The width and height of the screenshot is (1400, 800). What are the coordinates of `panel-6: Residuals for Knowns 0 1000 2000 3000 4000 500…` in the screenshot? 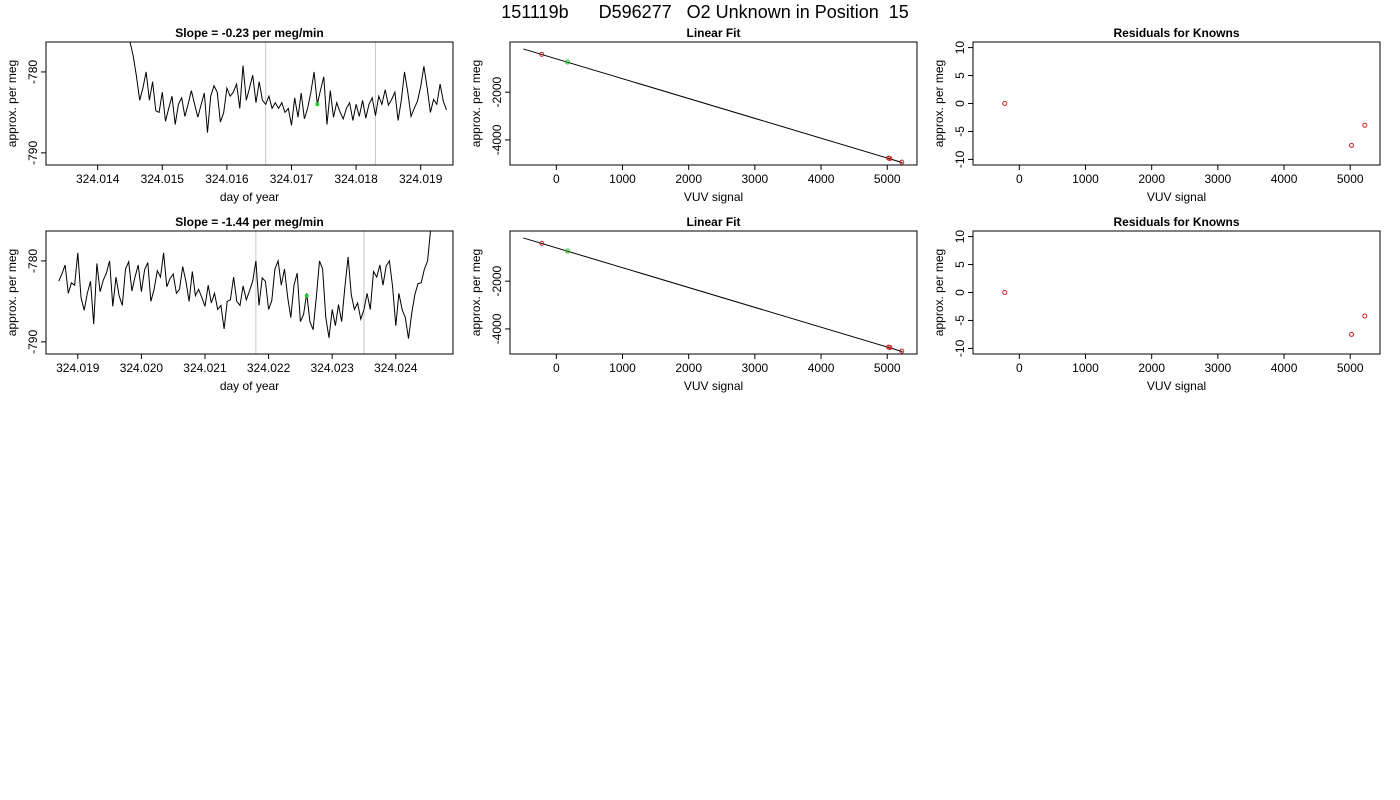 It's located at (1156, 304).